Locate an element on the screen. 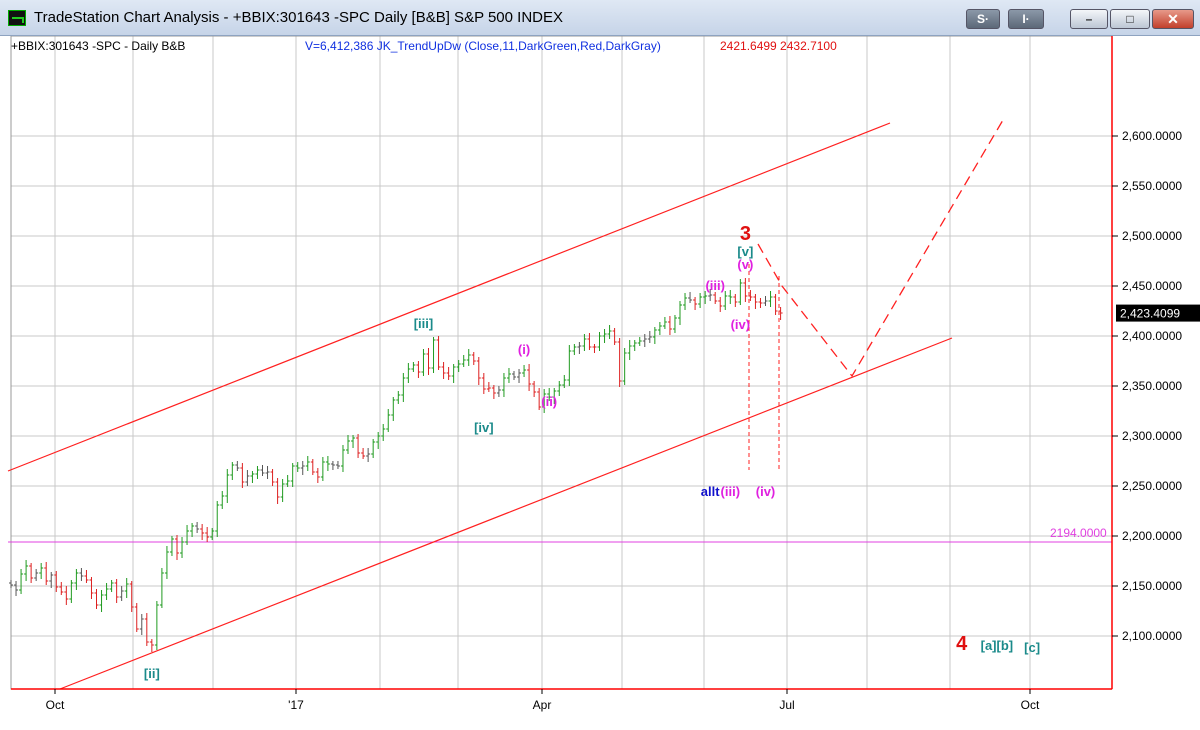  y-axis-tick-label: 2,400.0000 is located at coordinates (1152, 336).